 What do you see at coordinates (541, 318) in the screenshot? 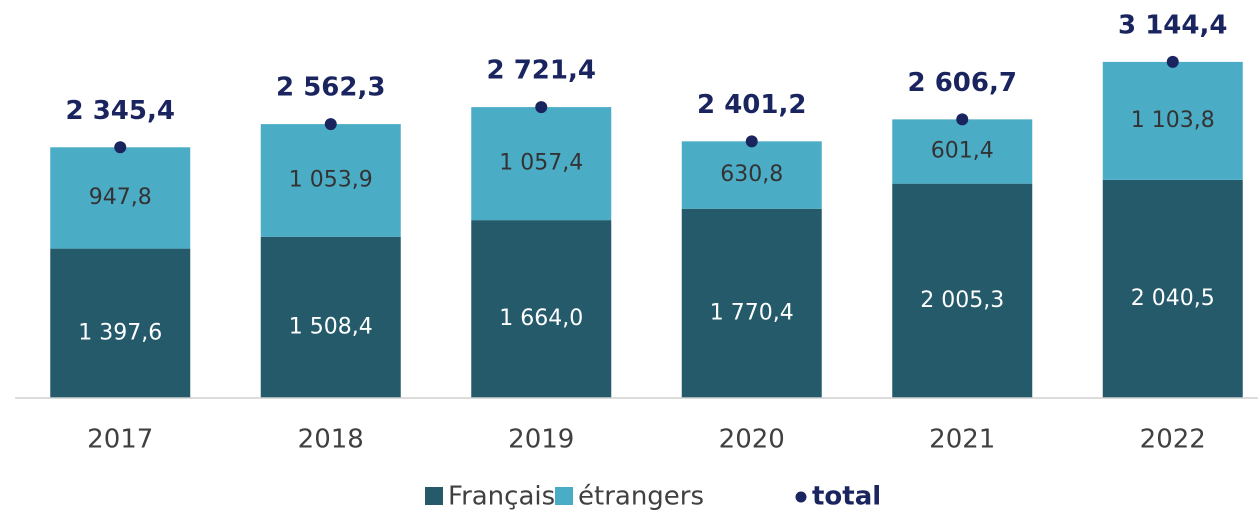
I see `segment-label: 1 664,0` at bounding box center [541, 318].